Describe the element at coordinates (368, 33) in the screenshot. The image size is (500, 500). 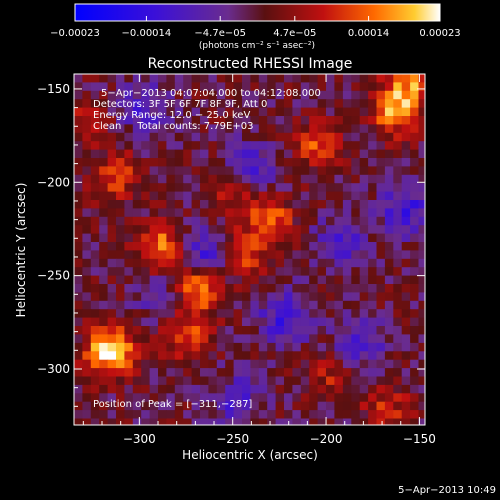
I see `colorbar-tick-label: 0.00014` at that location.